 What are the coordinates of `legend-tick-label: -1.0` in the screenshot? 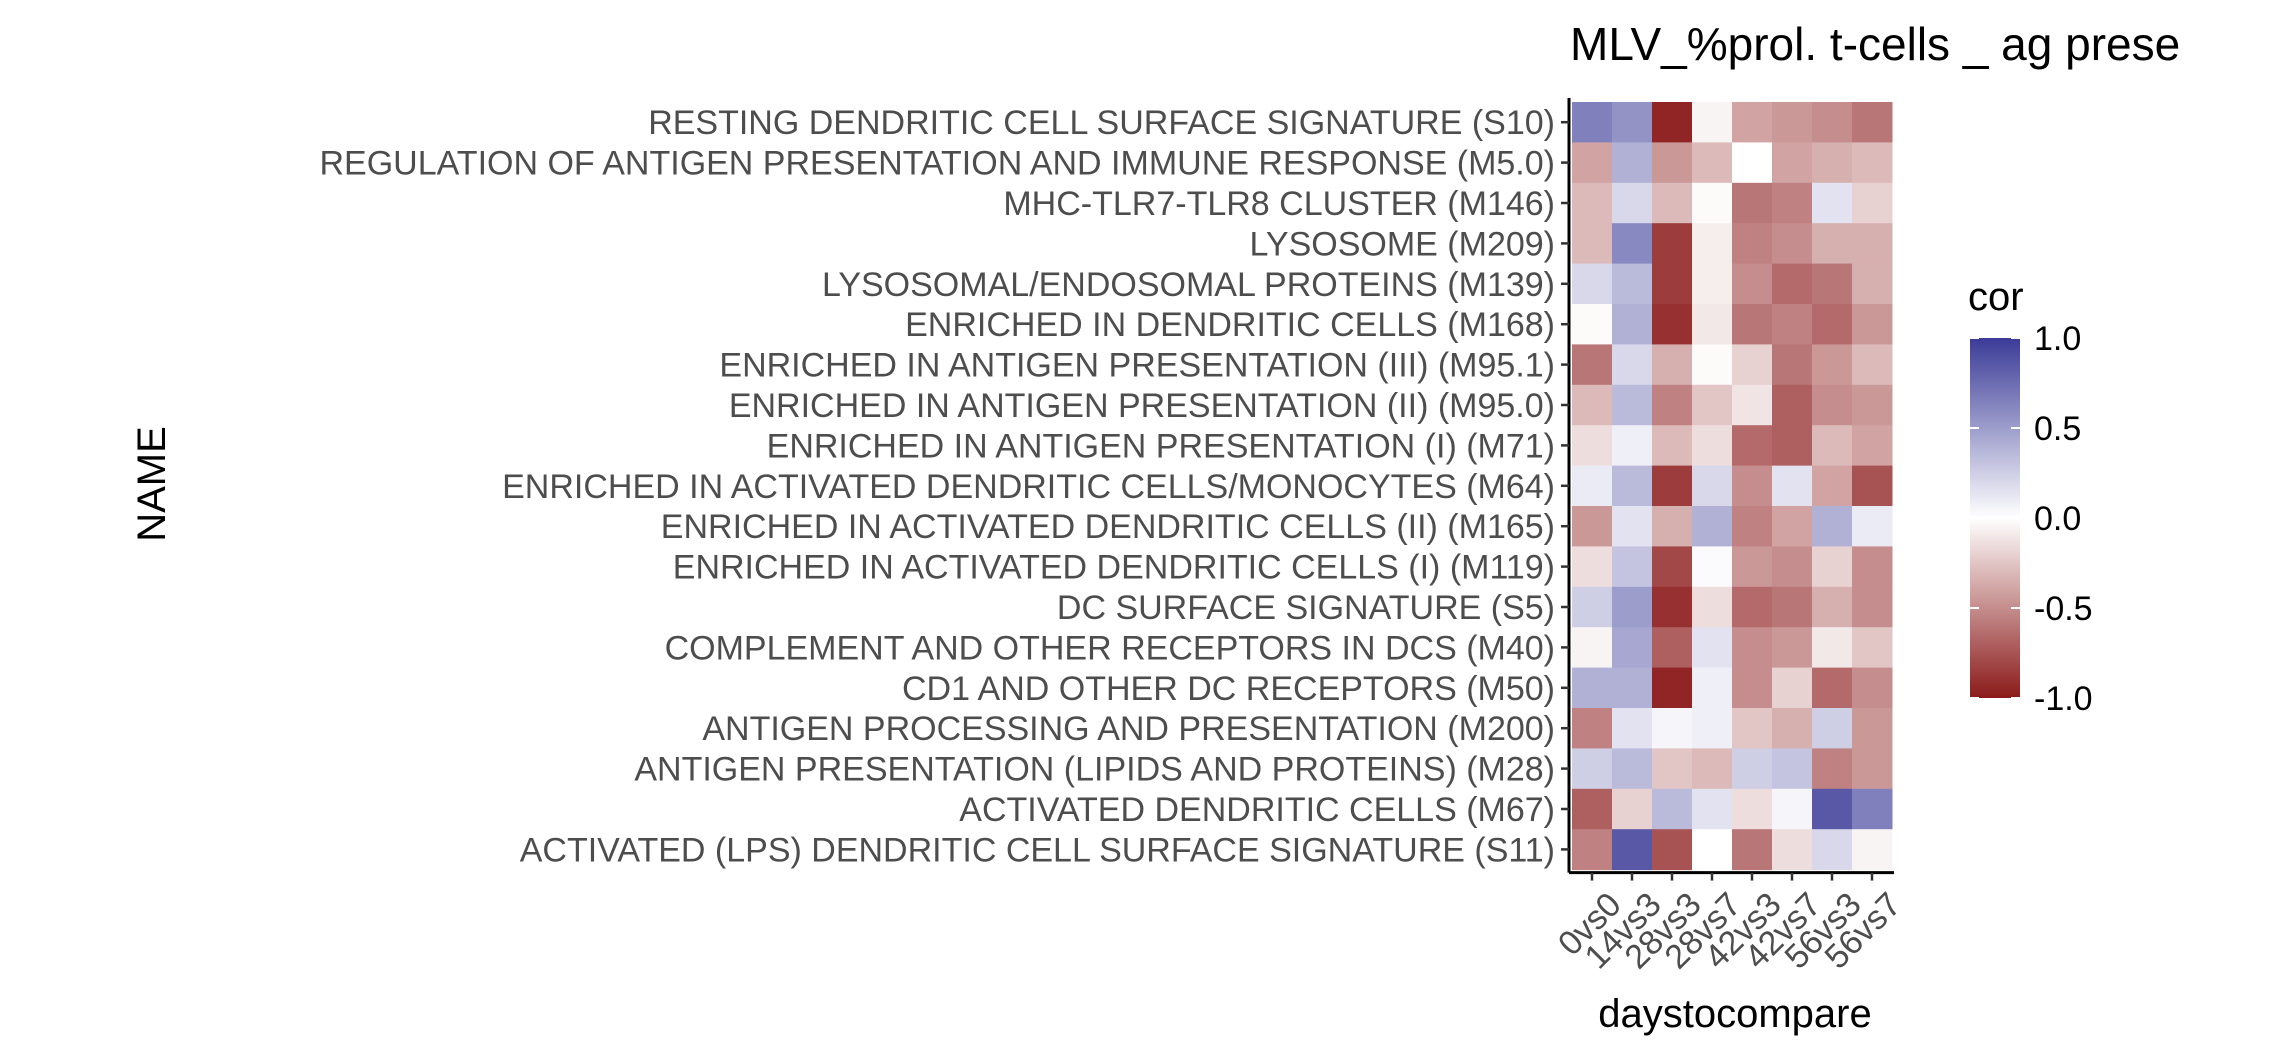 It's located at (2063, 699).